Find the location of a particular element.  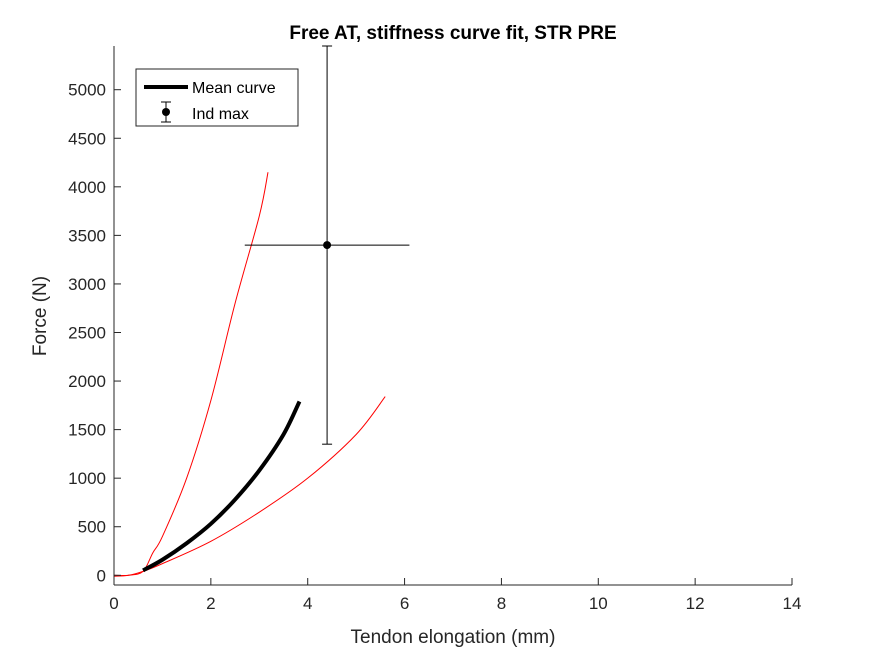

legend-mean-label: Mean curve is located at coordinates (234, 88).